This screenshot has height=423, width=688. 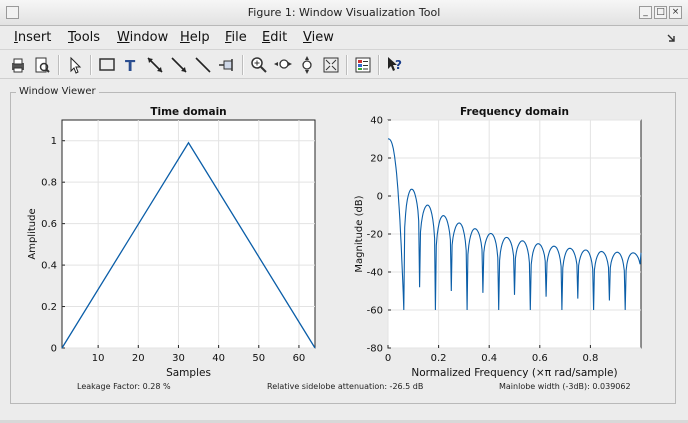 I want to click on x-tick-label: 0.8, so click(x=590, y=358).